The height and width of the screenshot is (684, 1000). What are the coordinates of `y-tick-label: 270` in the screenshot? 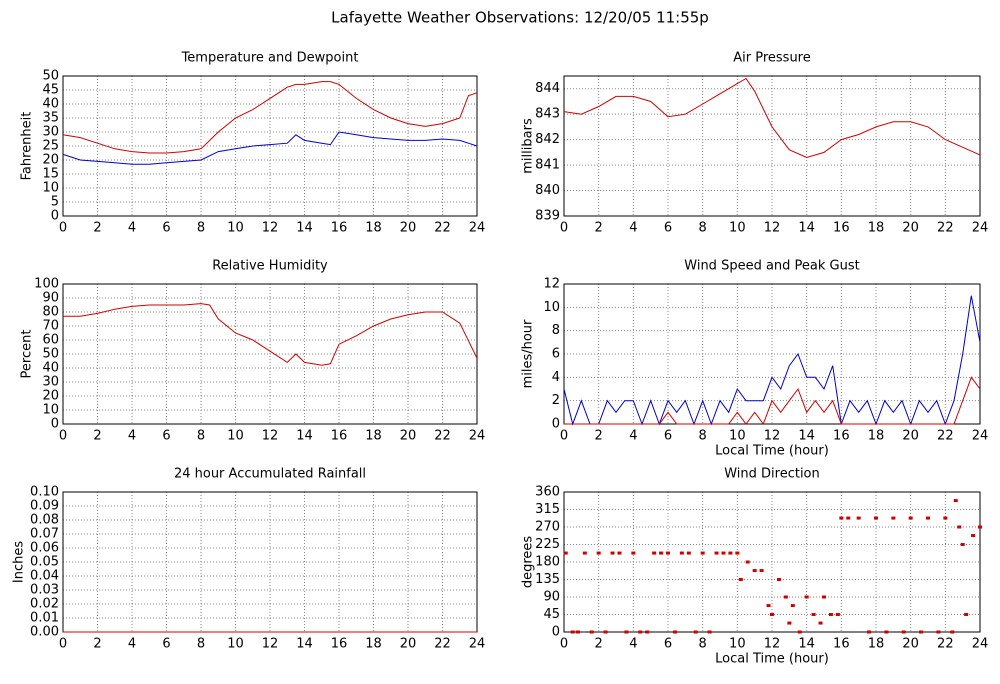 It's located at (547, 527).